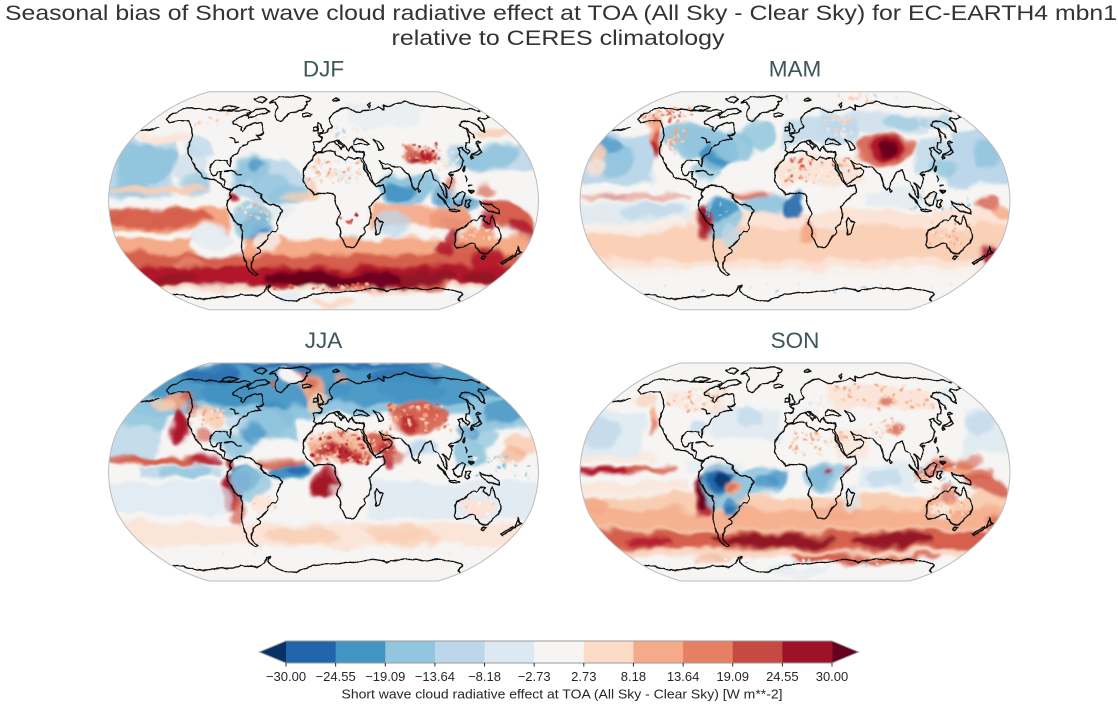 The width and height of the screenshot is (1118, 711). I want to click on svg-text: DJF, so click(323, 69).